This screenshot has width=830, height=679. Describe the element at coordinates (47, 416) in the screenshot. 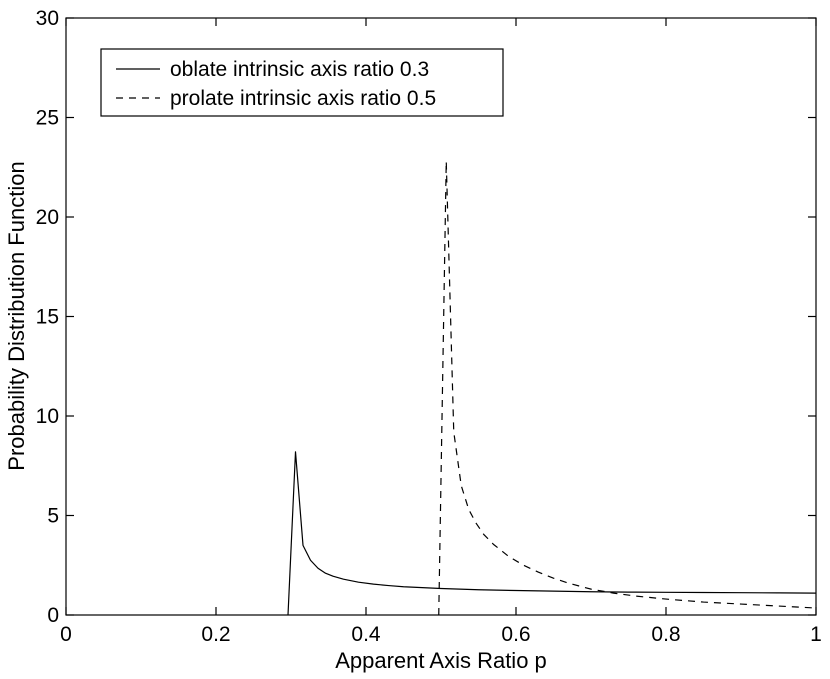

I see `y-tick-label: 10` at that location.